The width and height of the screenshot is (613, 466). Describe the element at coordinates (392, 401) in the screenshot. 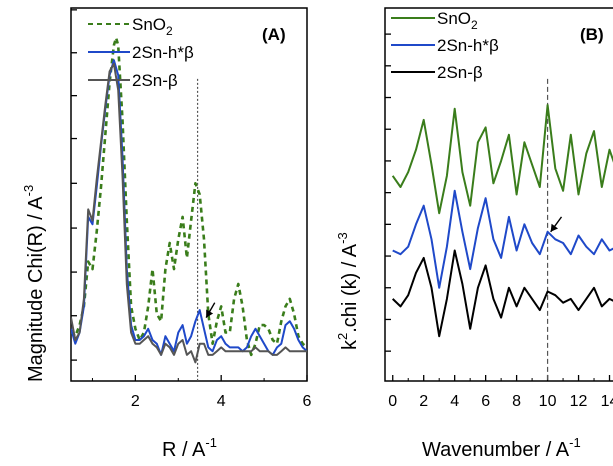

I see `x-tick-label-0: 0` at that location.